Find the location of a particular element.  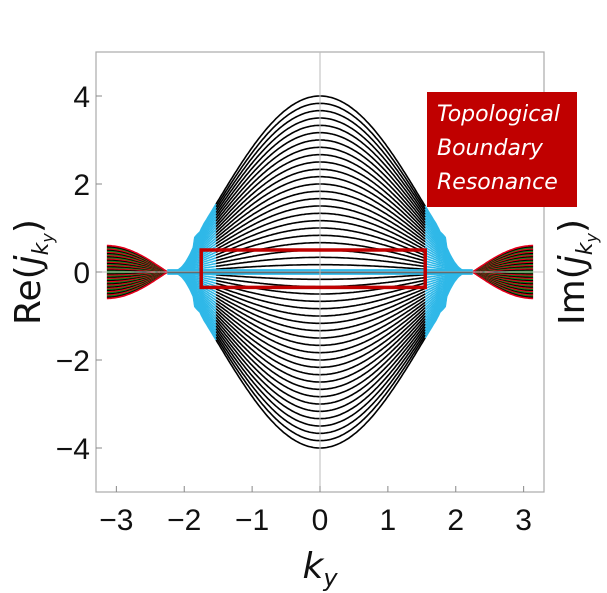

x-tick-label: −2 is located at coordinates (184, 520).